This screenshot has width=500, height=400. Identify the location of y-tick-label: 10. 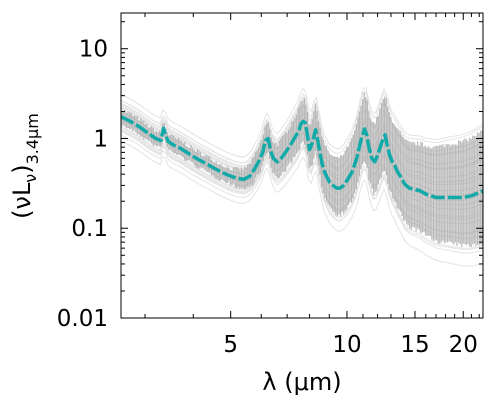
(93, 50).